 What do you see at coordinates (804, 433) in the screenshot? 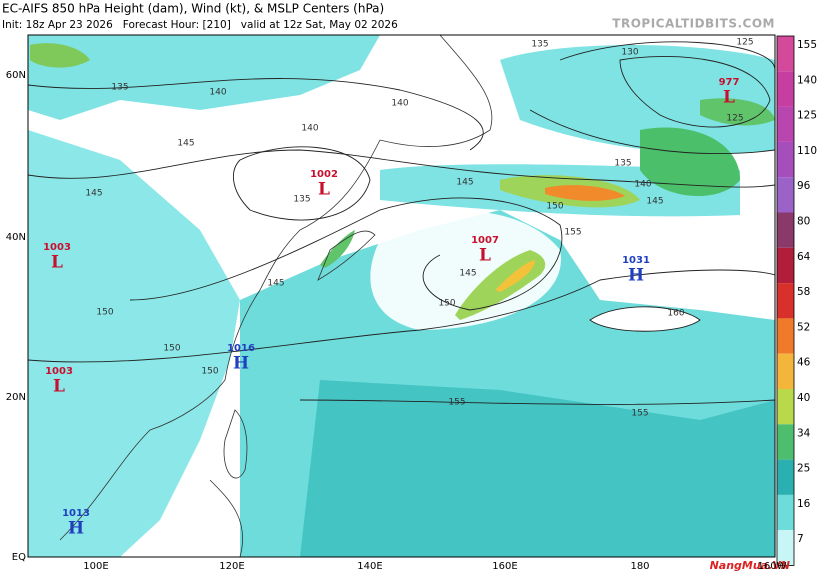
I see `colorbar-label: 34` at bounding box center [804, 433].